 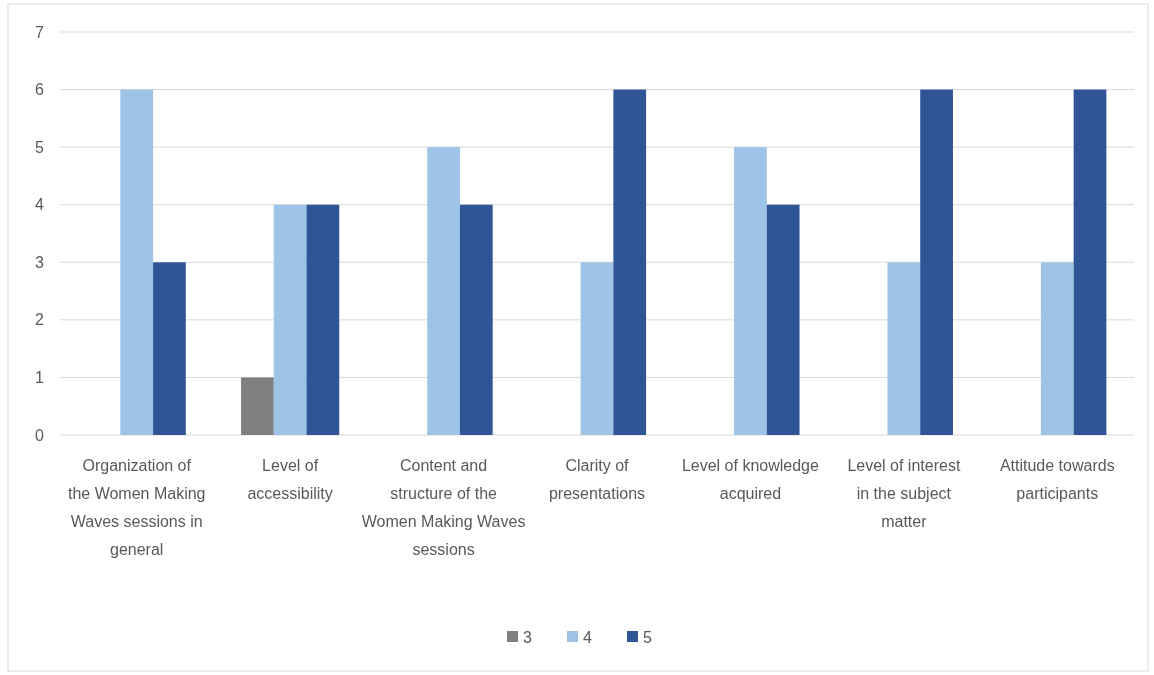 I want to click on y-tick-label: 7, so click(x=40, y=32).